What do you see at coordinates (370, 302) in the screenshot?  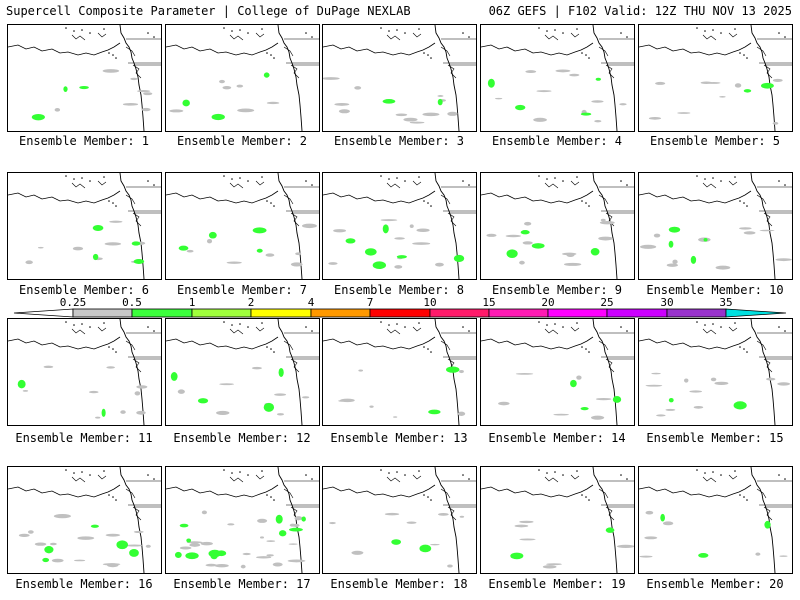 I see `colorbar-tick-label: 7` at bounding box center [370, 302].